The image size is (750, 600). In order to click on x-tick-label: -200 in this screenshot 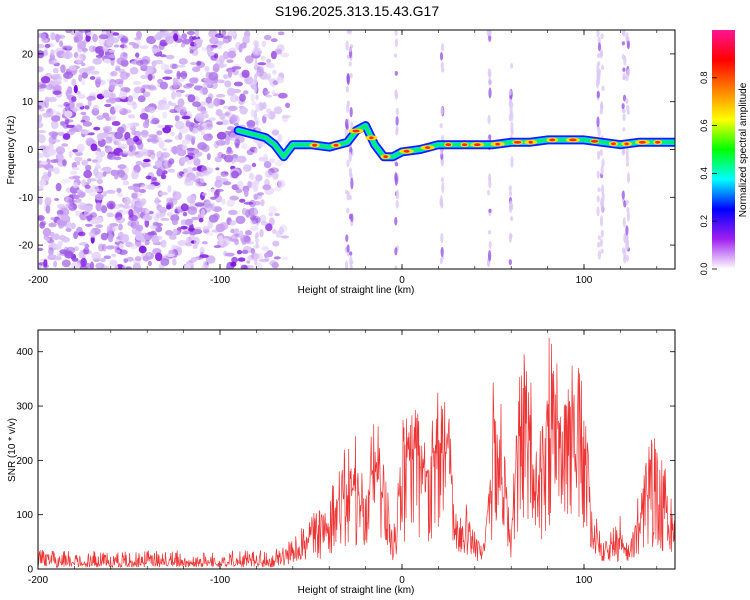, I will do `click(38, 580)`.